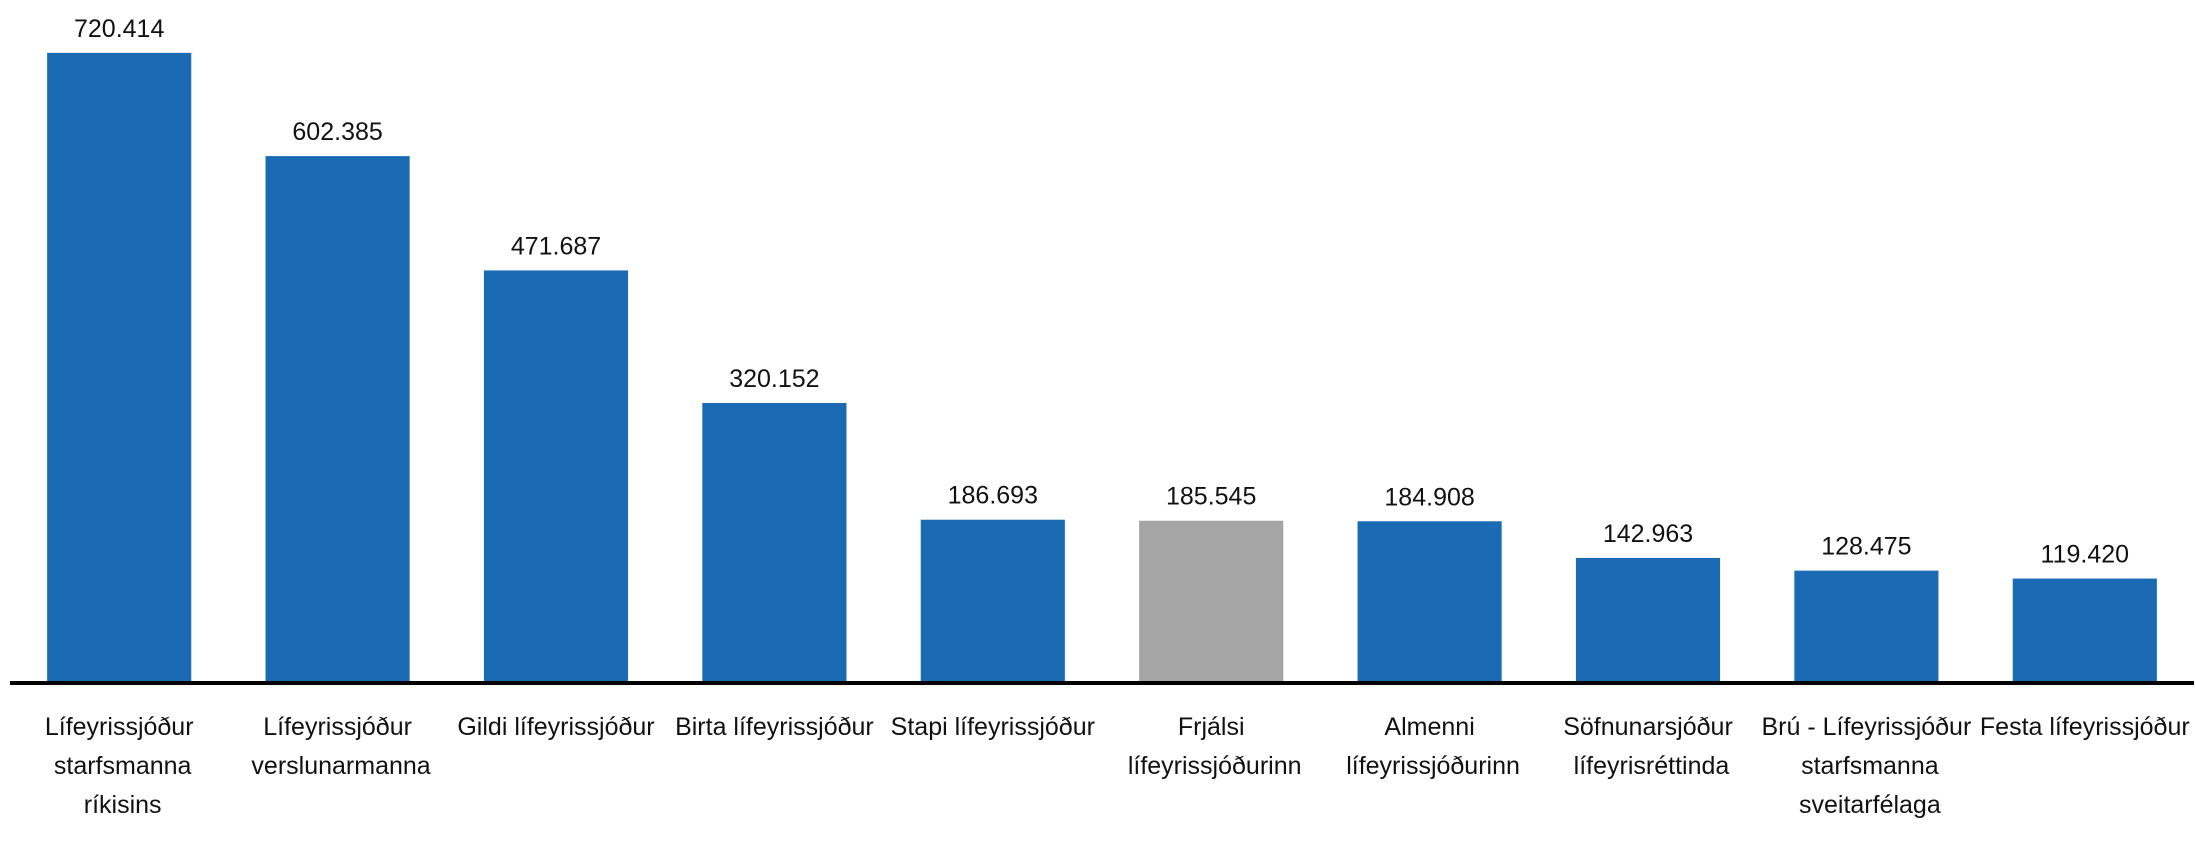  I want to click on value-label: 186.693, so click(993, 496).